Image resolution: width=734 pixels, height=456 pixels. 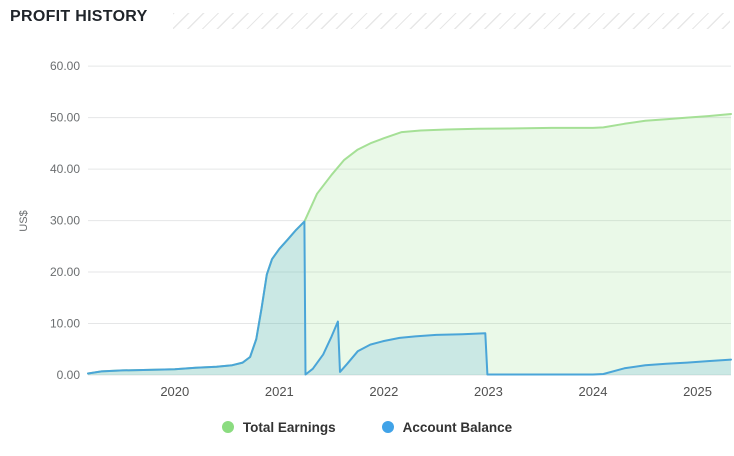 I want to click on x-tick-label: 2024, so click(x=593, y=391).